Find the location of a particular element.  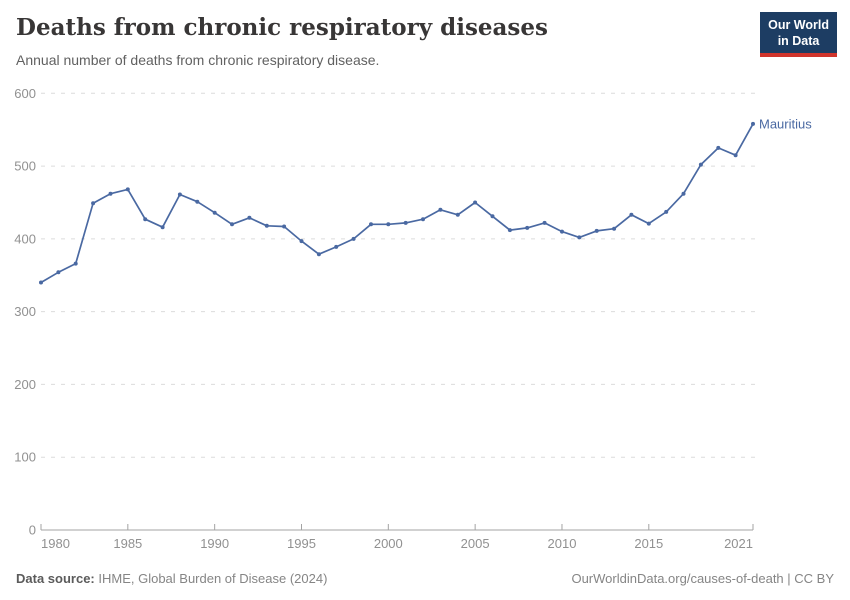

x-tick-label-1990: 1990 is located at coordinates (214, 543).